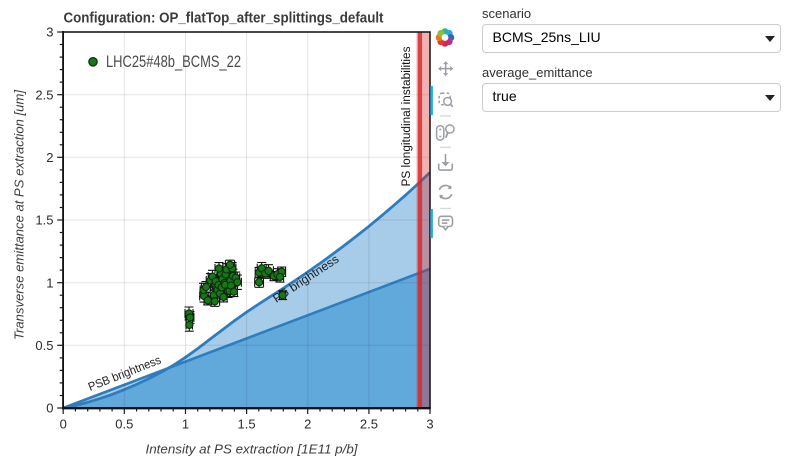  Describe the element at coordinates (252, 448) in the screenshot. I see `svg-text:Intensity at PS extraction [1E: Intensity at PS extraction [1E11 p/b]` at that location.